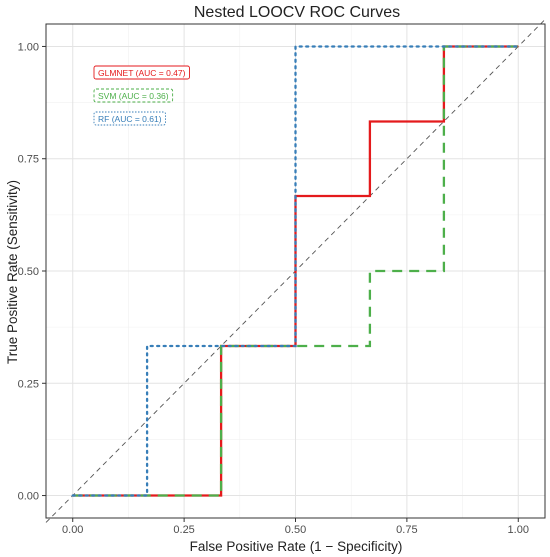  Describe the element at coordinates (28, 497) in the screenshot. I see `y-tick-label: 0.00` at that location.